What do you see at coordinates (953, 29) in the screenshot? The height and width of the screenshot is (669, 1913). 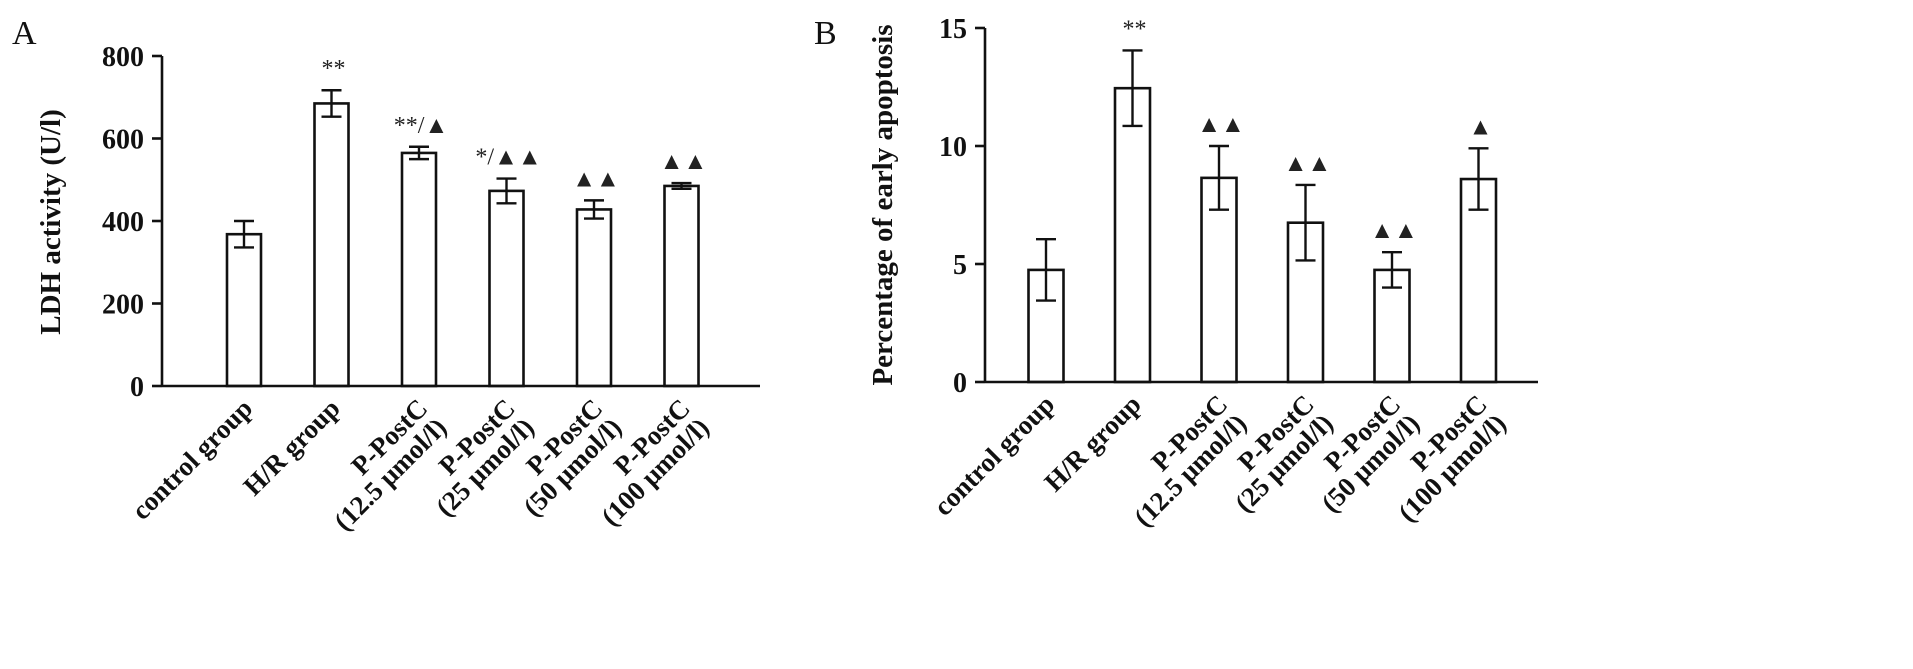 I see `panel-b-y-tick-label: 15` at bounding box center [953, 29].